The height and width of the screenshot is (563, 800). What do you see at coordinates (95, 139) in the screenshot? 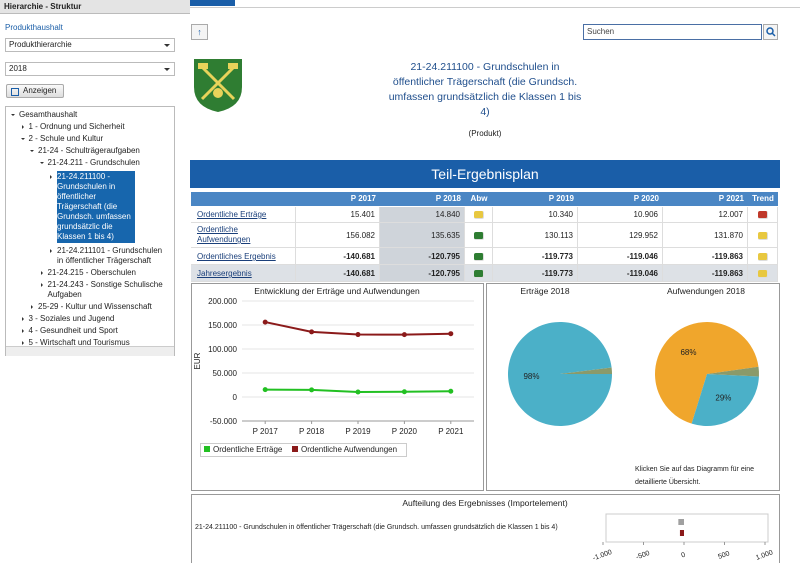
I see `tree-item: 2 - Schule und Kultur` at bounding box center [95, 139].